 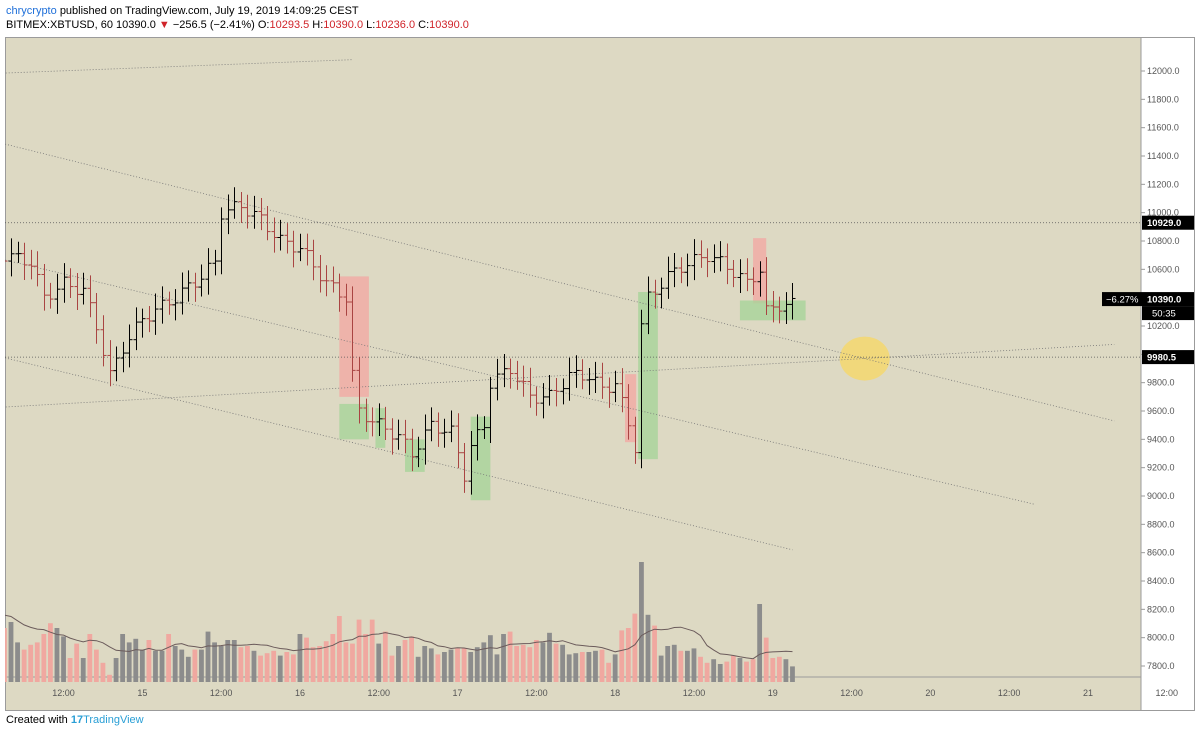 I want to click on y-tick-label: 9000.0, so click(x=1161, y=496).